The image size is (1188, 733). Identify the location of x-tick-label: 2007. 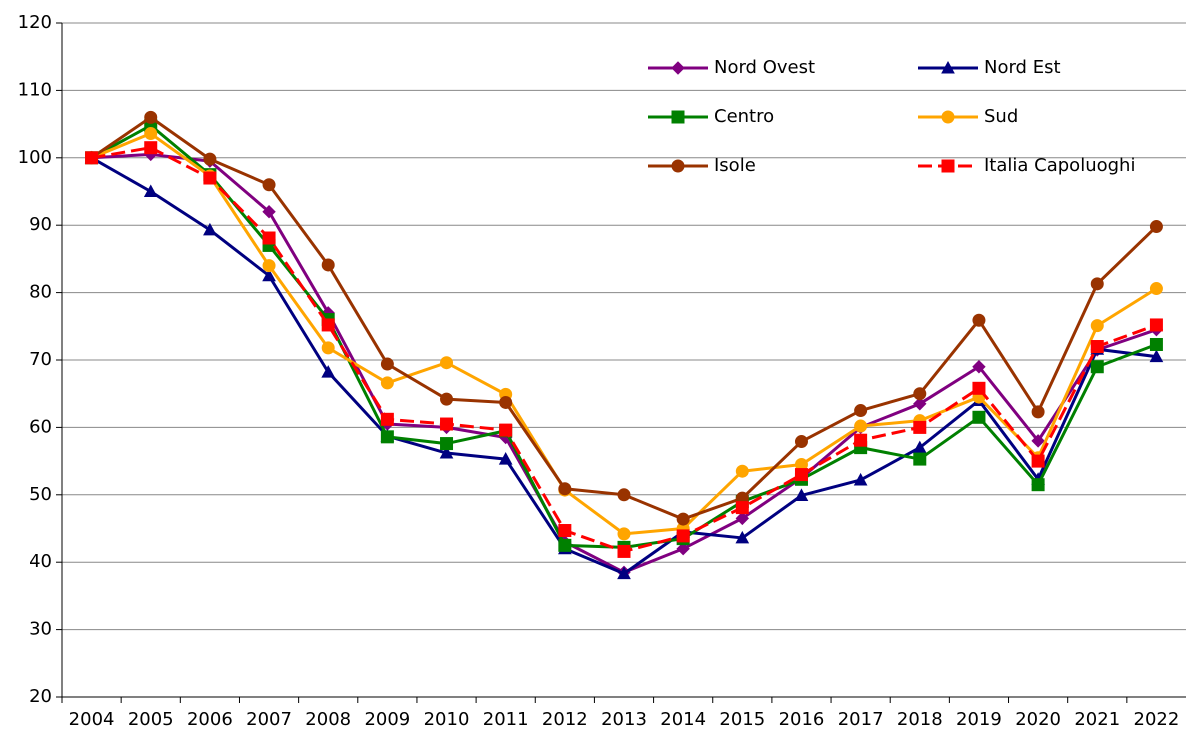
(269, 719).